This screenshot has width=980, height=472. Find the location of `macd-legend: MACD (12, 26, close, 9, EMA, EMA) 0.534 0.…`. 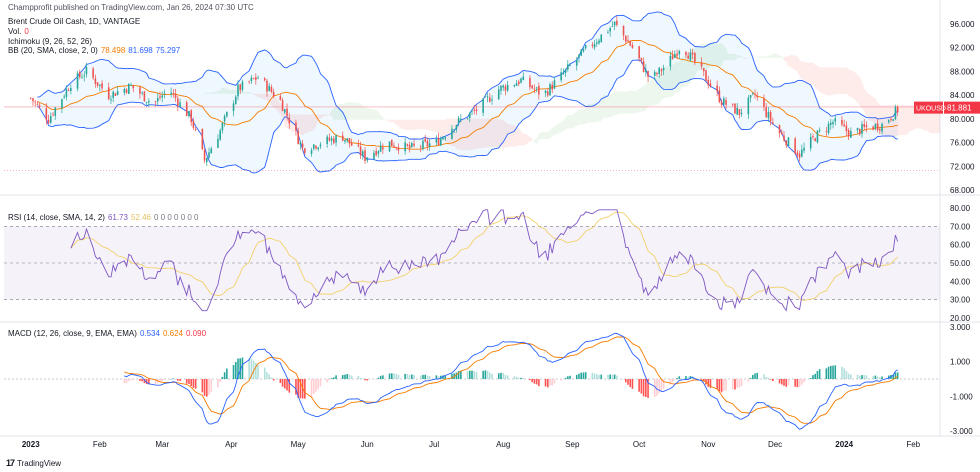

macd-legend: MACD (12, 26, close, 9, EMA, EMA) 0.534 0.… is located at coordinates (108, 334).